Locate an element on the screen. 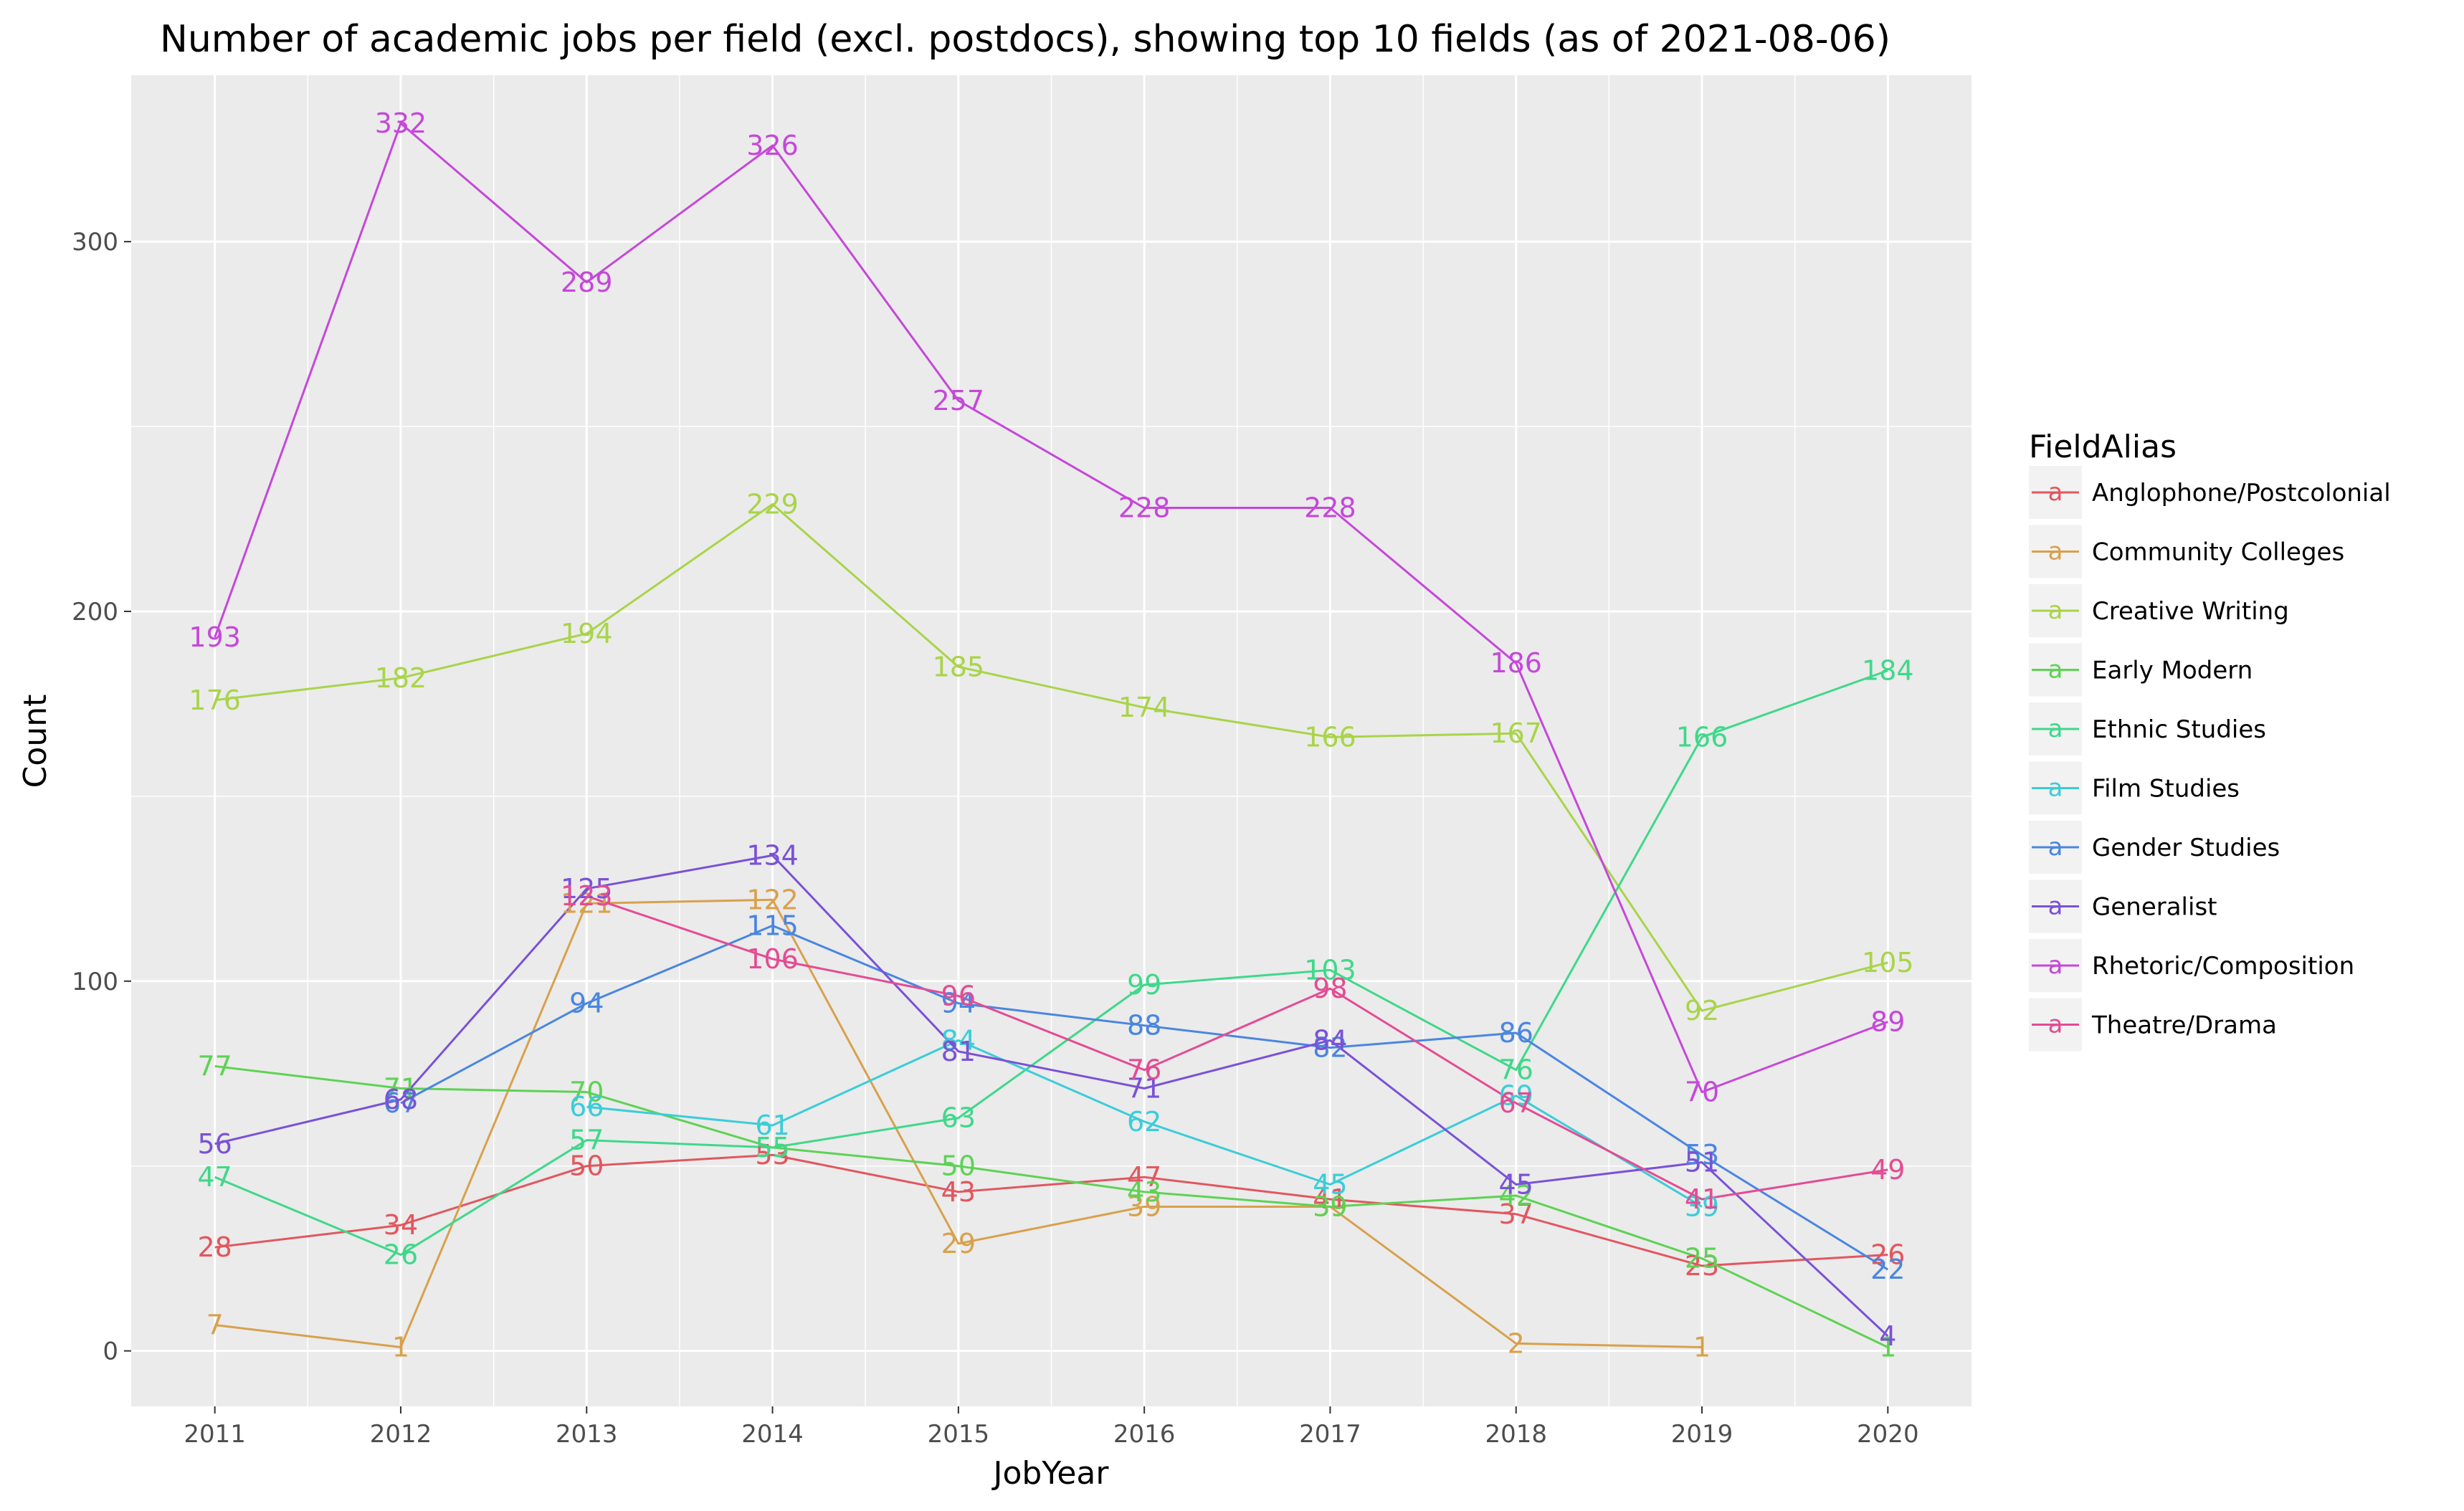 The height and width of the screenshot is (1511, 2464). x-tick-label: 2014 is located at coordinates (772, 1434).